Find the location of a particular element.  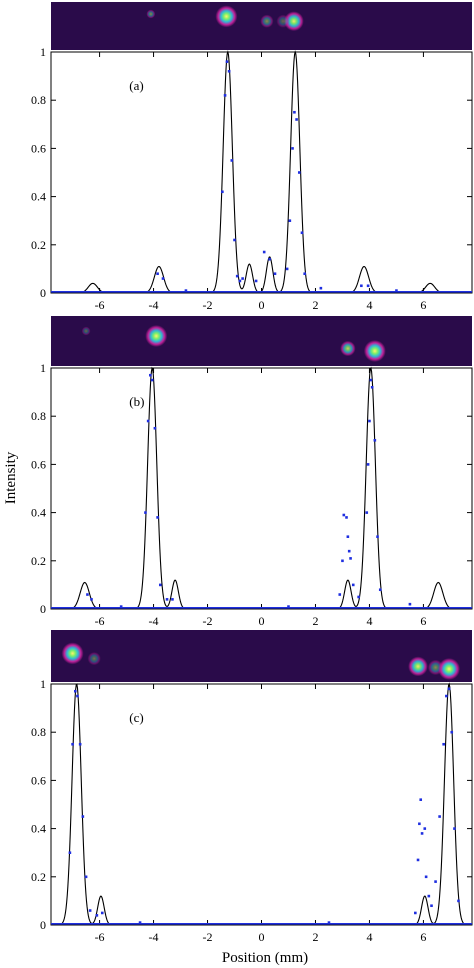

camera-image-strip is located at coordinates (261, 656).